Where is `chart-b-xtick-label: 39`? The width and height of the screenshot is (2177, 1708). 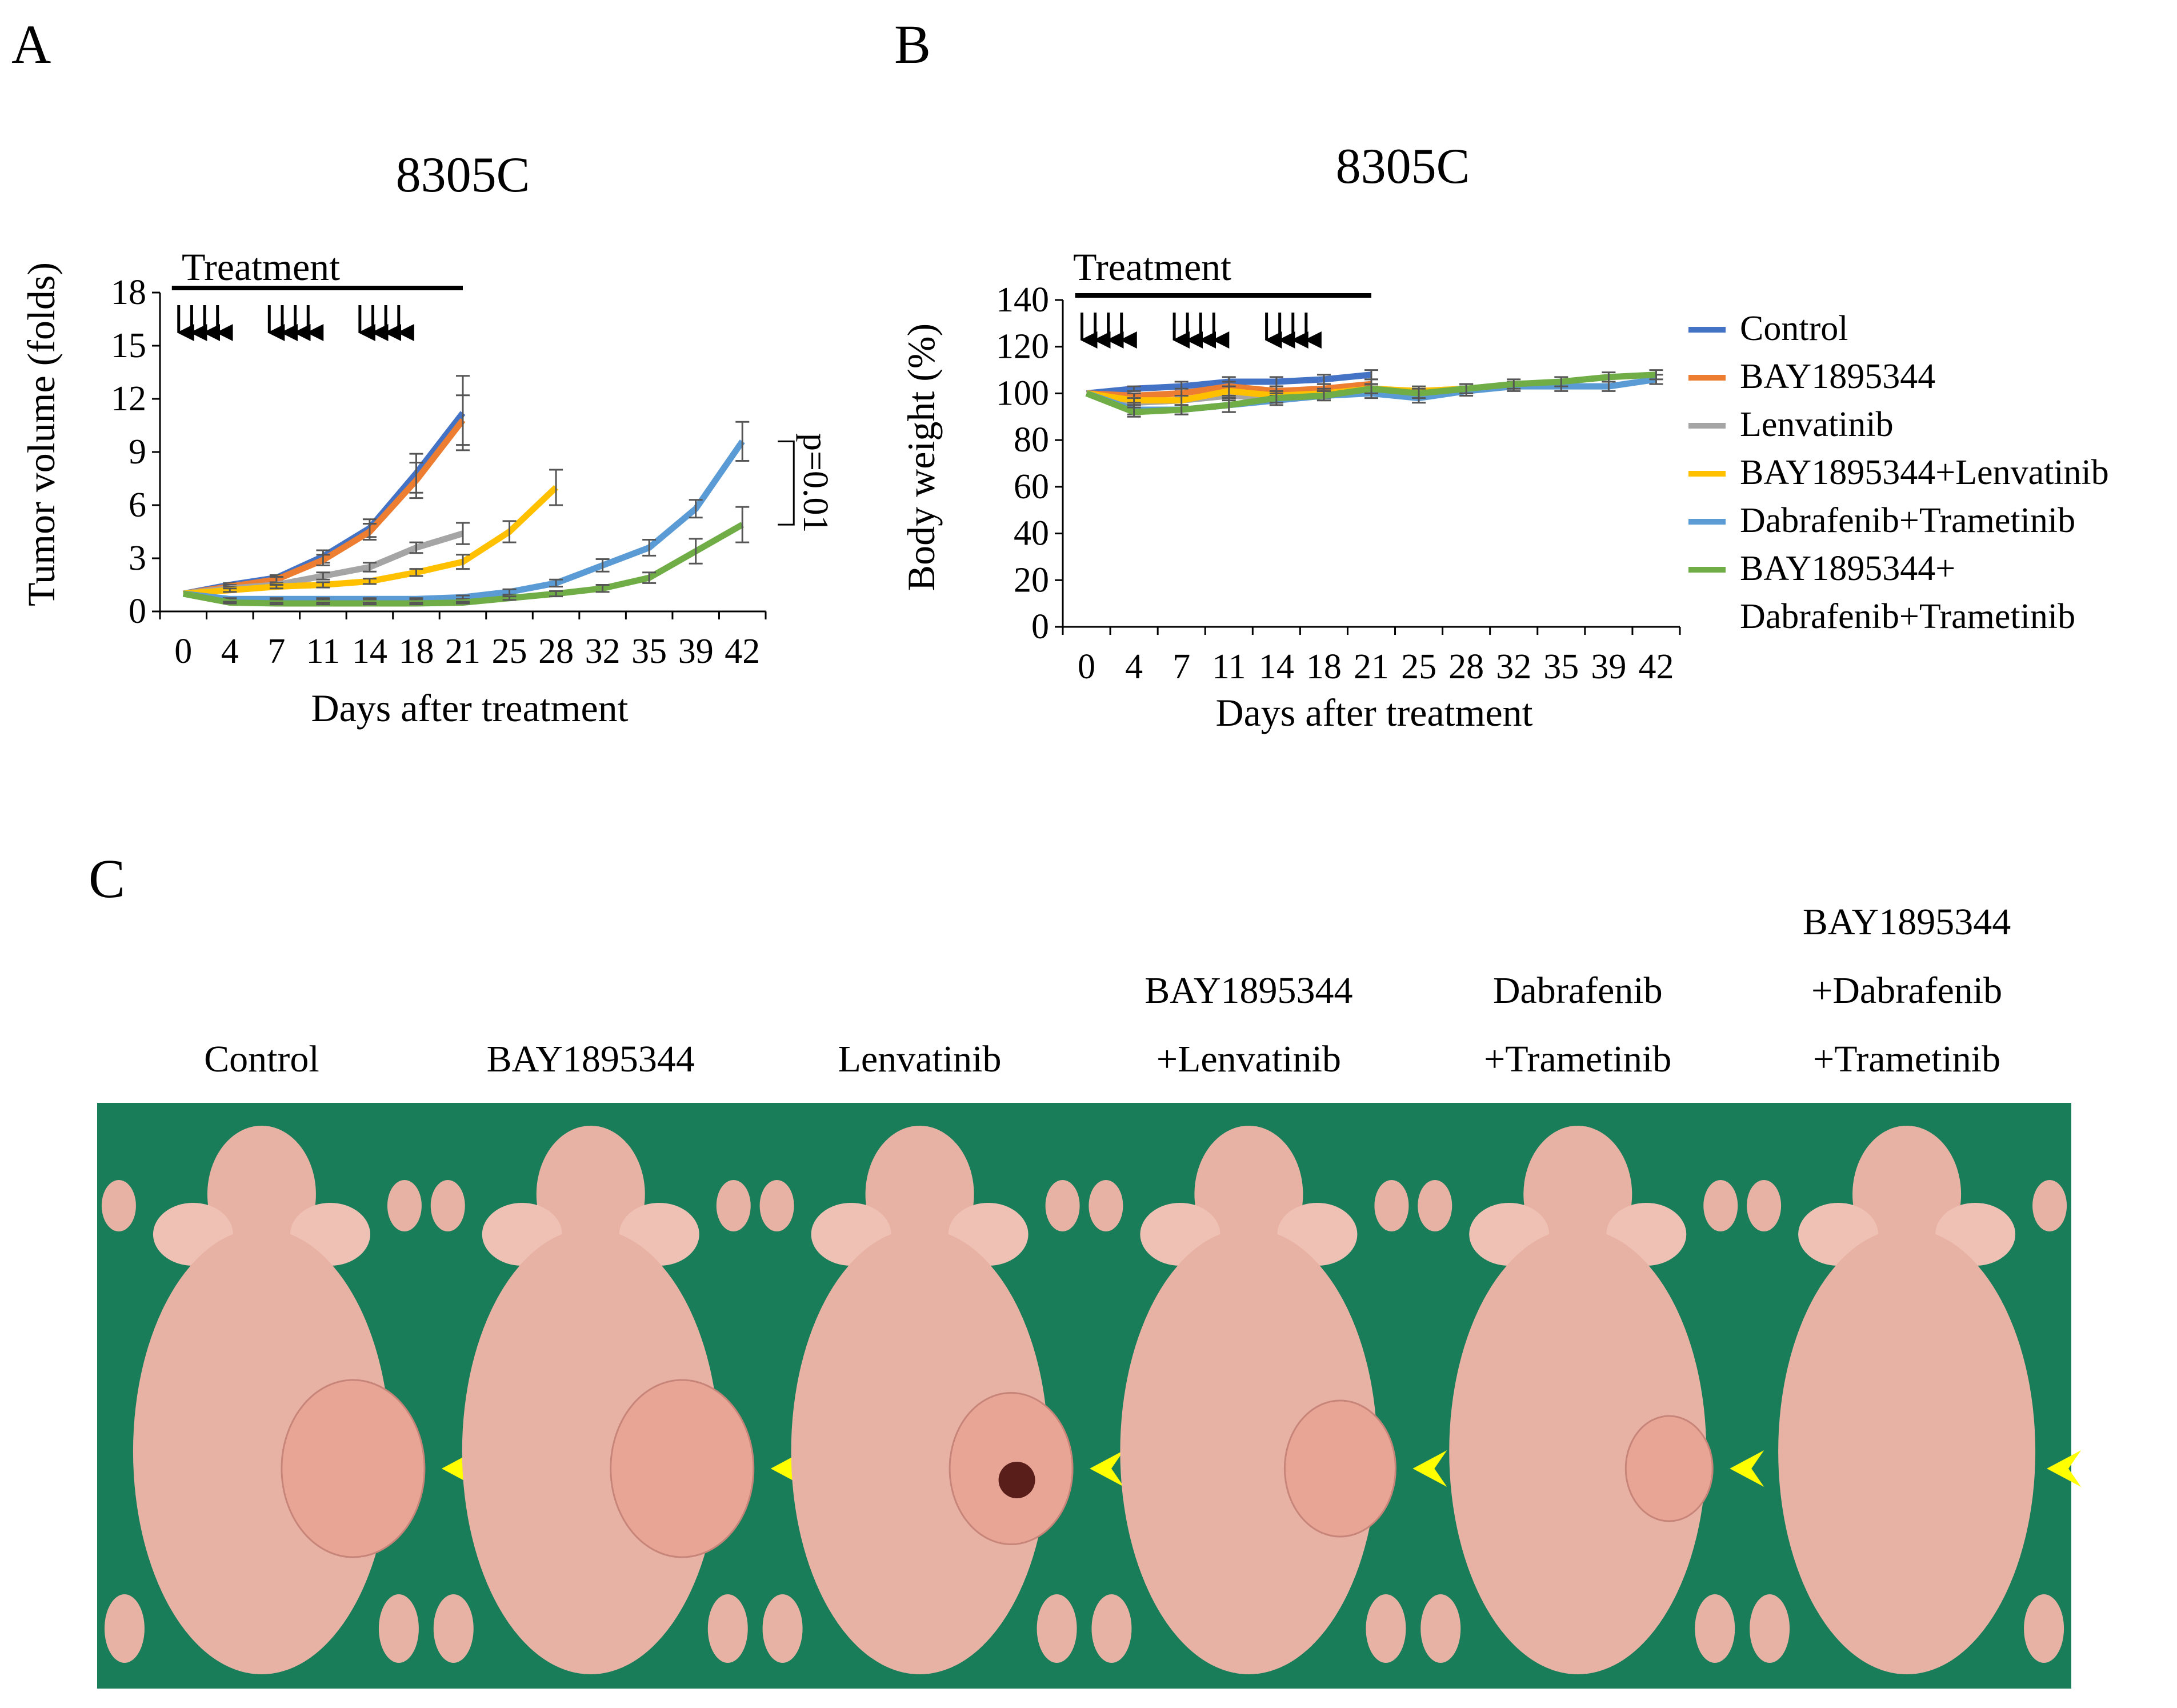
chart-b-xtick-label: 39 is located at coordinates (1608, 666).